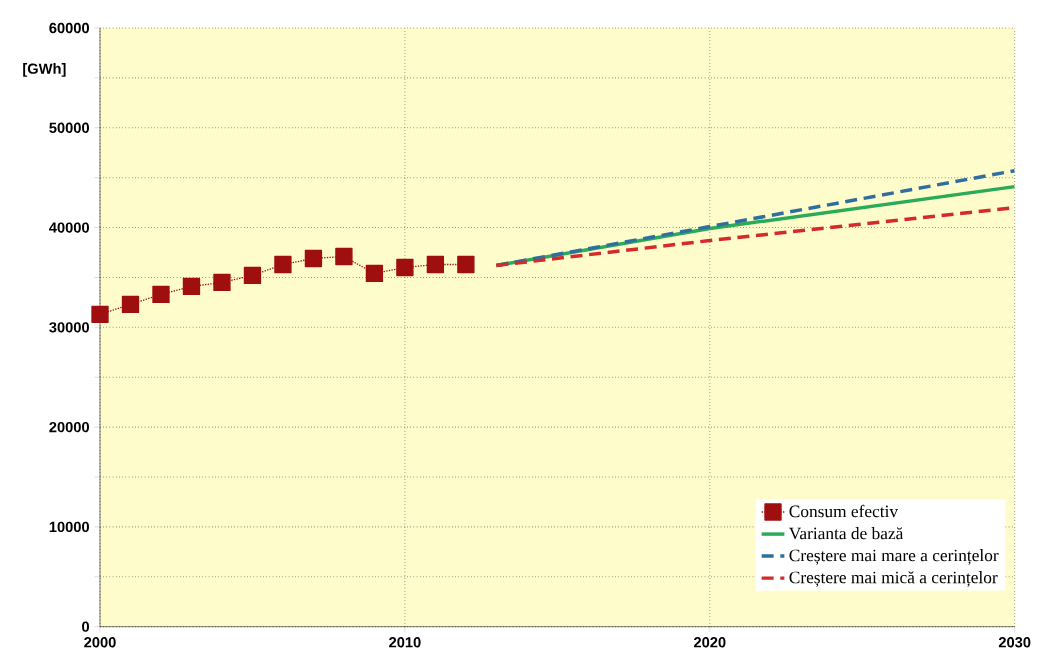 The height and width of the screenshot is (668, 1038). Describe the element at coordinates (844, 511) in the screenshot. I see `legend-label: Consum efectiv` at that location.